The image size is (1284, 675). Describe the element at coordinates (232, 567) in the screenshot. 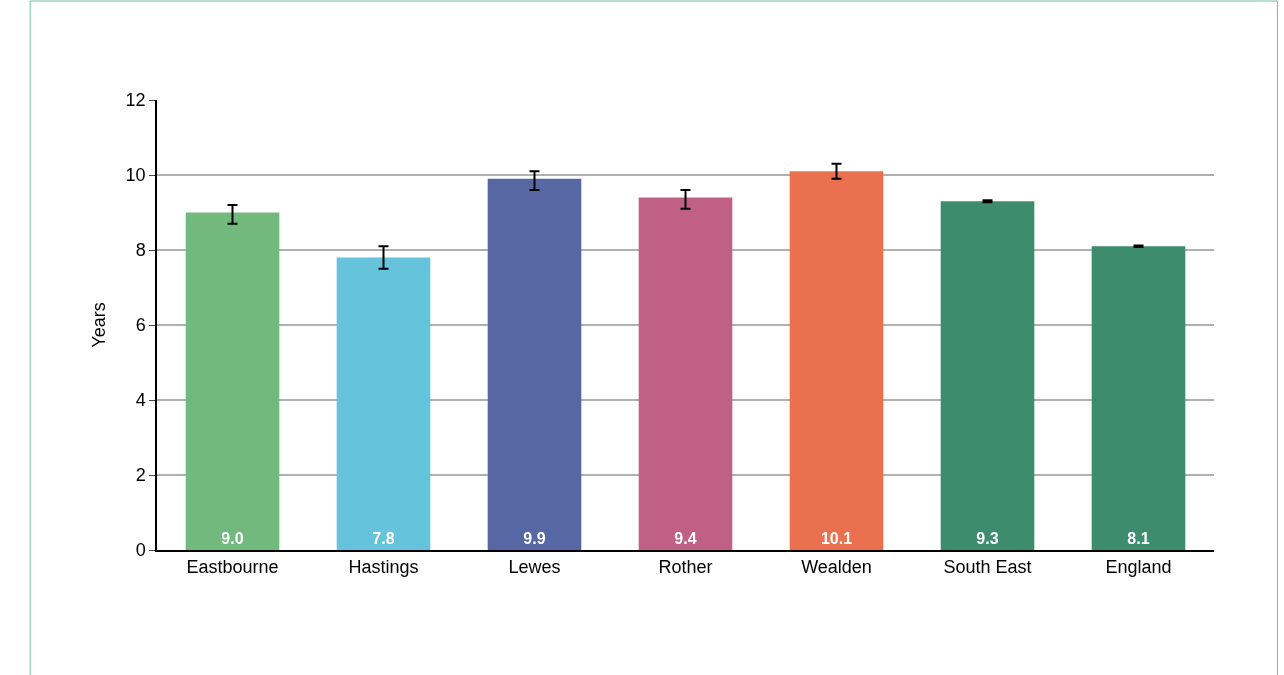

I see `x-tick-label: Eastbourne` at that location.